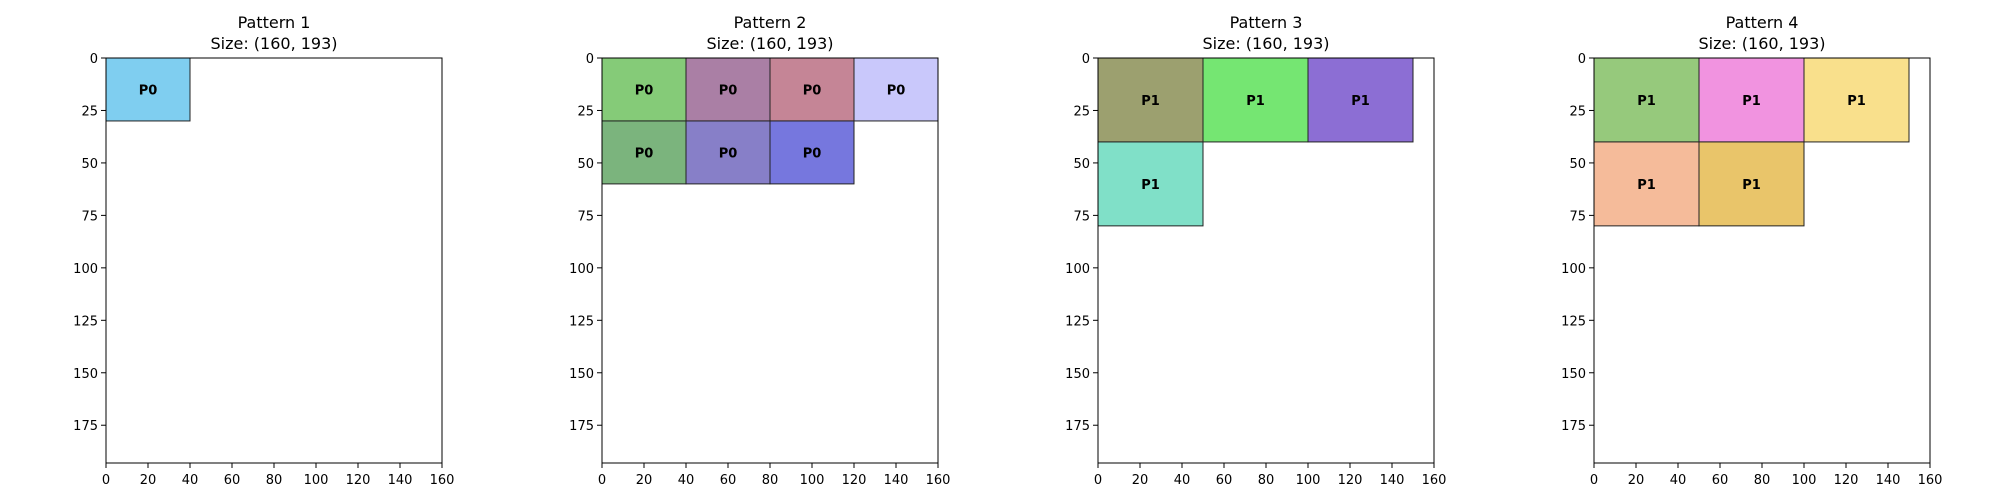 The width and height of the screenshot is (2000, 500). I want to click on chart-title: Pattern 1, so click(274, 22).